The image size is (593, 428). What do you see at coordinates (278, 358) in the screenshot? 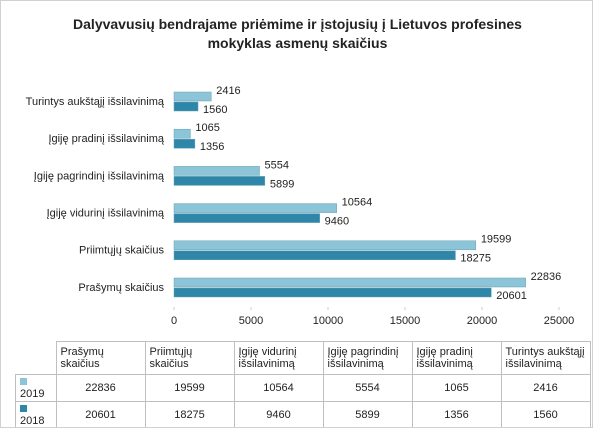
I see `table-header: Įgiję vidurinį išsilavinimą` at bounding box center [278, 358].